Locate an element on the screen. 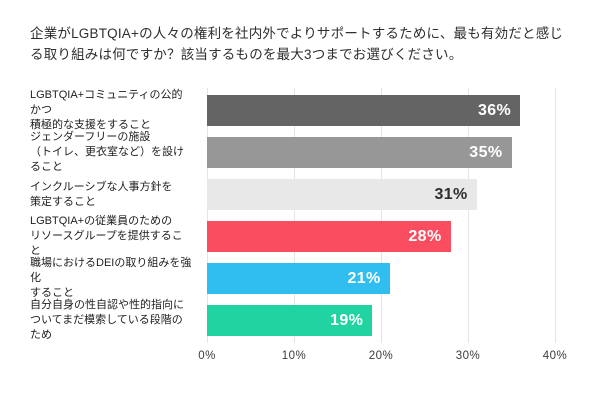 The height and width of the screenshot is (400, 600). bar-row: ジェンダーフリーの施設 （トイレ、更衣室など）を設けること 35% is located at coordinates (293, 152).